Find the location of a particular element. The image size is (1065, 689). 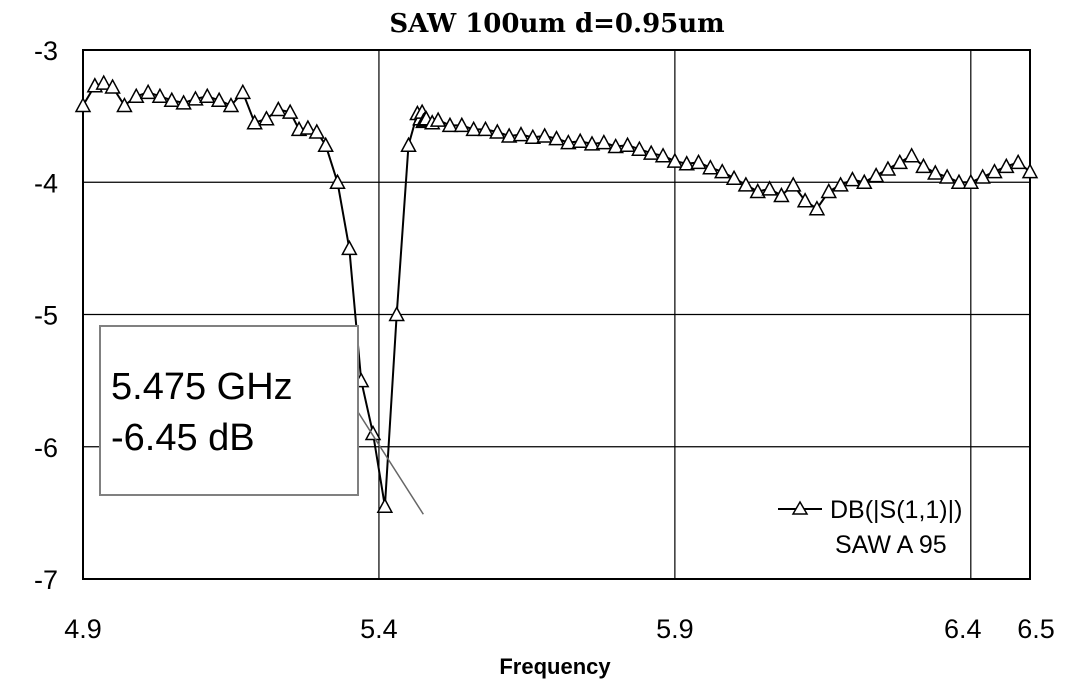

annotation-frequency: 5.475 GHz is located at coordinates (202, 387).